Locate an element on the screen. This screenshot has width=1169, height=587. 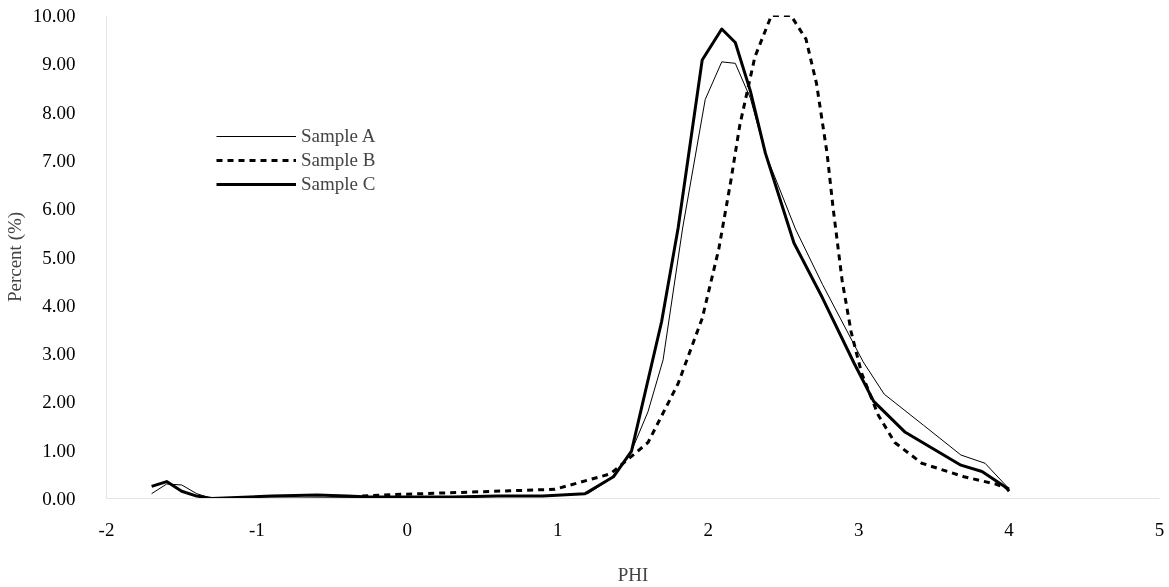
y-tick-label: 10.00 is located at coordinates (54, 15).